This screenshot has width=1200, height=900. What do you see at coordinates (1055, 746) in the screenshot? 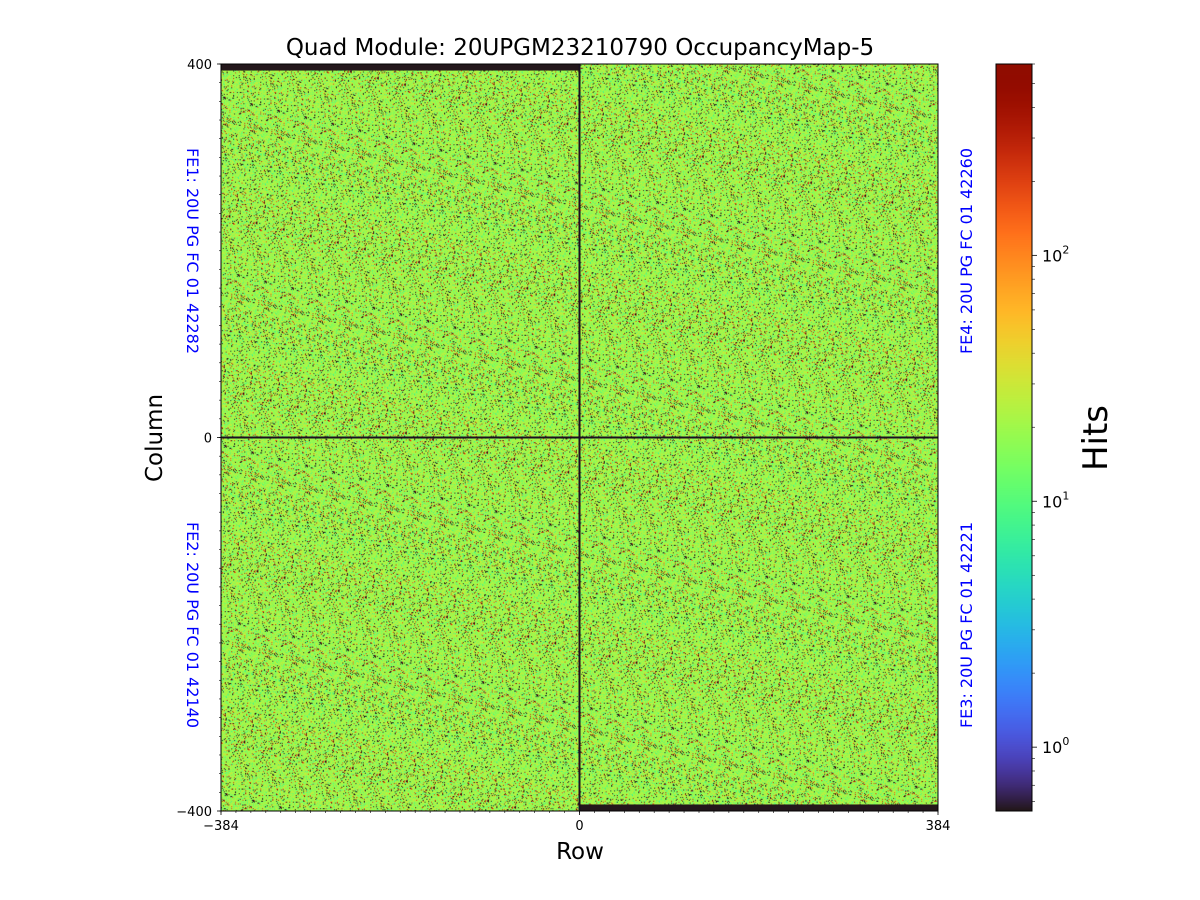
I see `colorbar-tick-label: 10⁰` at bounding box center [1055, 746].